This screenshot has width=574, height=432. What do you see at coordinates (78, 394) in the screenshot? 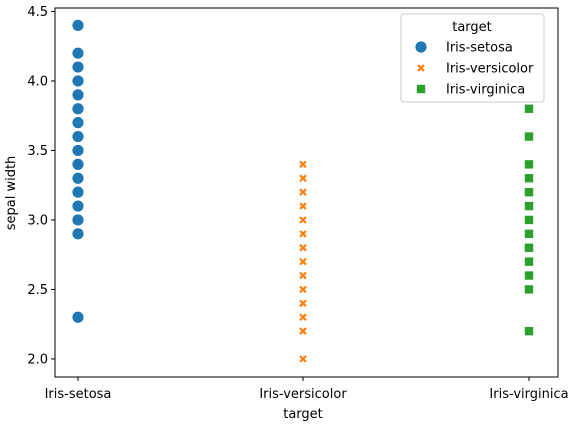
I see `x-tick-label: Iris-setosa` at bounding box center [78, 394].